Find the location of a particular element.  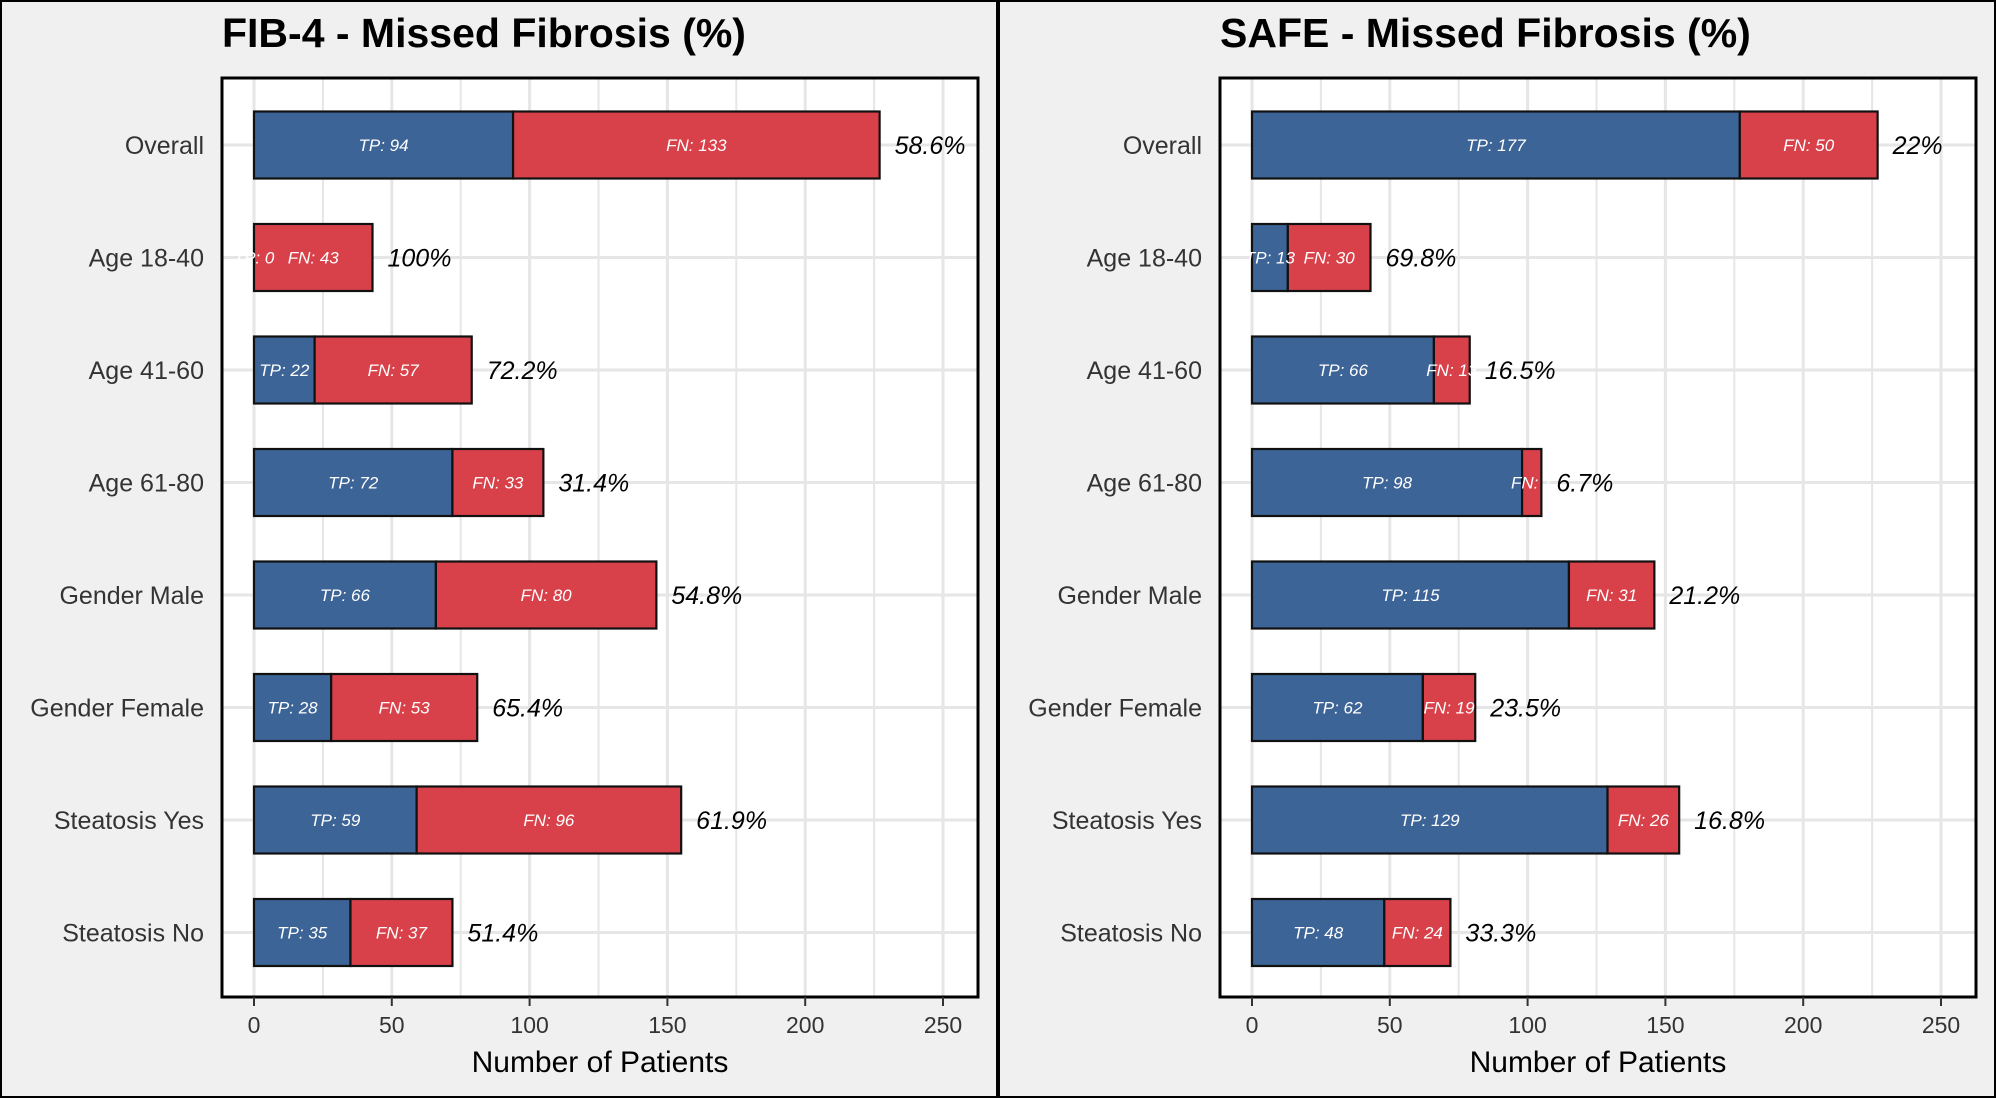

percent-label-5: 21.2% is located at coordinates (1704, 596).